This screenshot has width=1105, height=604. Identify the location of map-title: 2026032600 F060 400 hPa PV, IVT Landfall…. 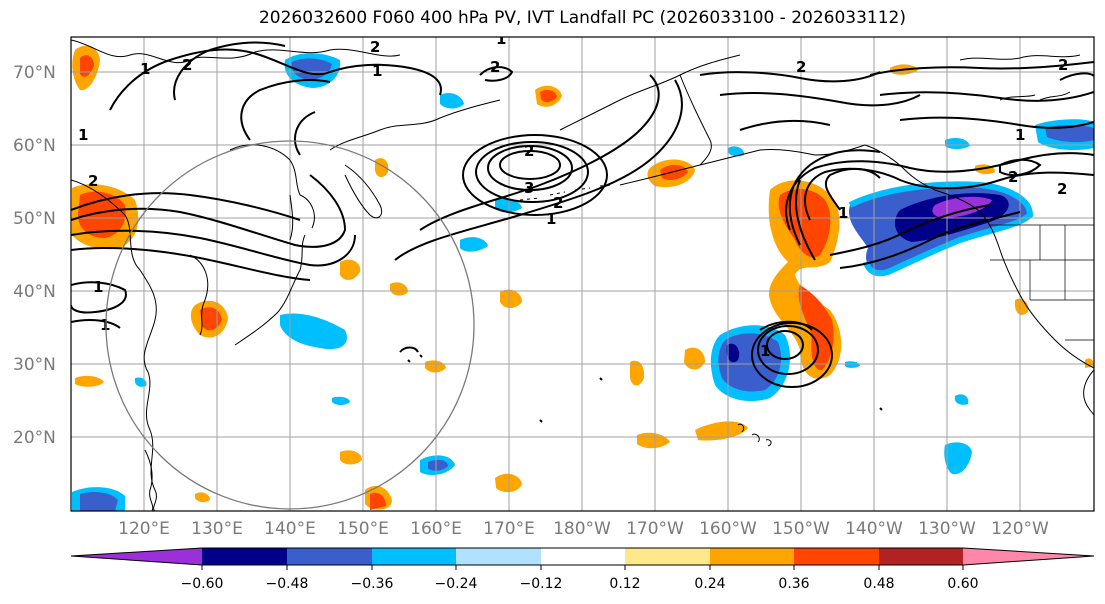
(582, 18).